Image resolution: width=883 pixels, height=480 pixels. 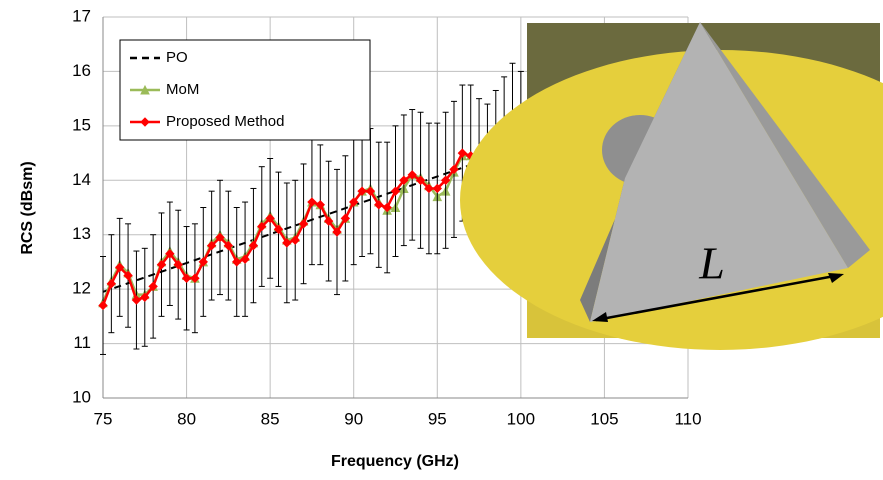 I want to click on legend-text: MoM, so click(x=182, y=89).